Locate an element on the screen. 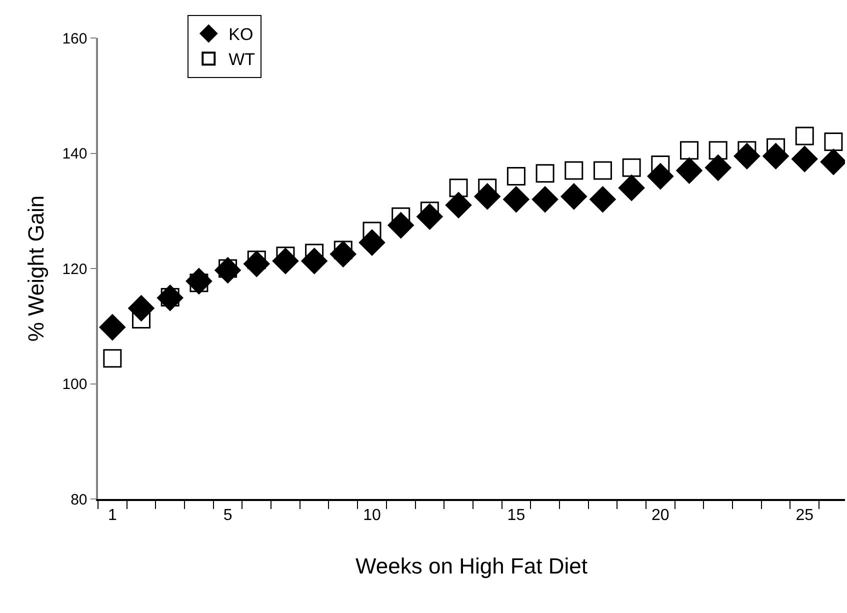  x-tick-label: 20 is located at coordinates (661, 515).